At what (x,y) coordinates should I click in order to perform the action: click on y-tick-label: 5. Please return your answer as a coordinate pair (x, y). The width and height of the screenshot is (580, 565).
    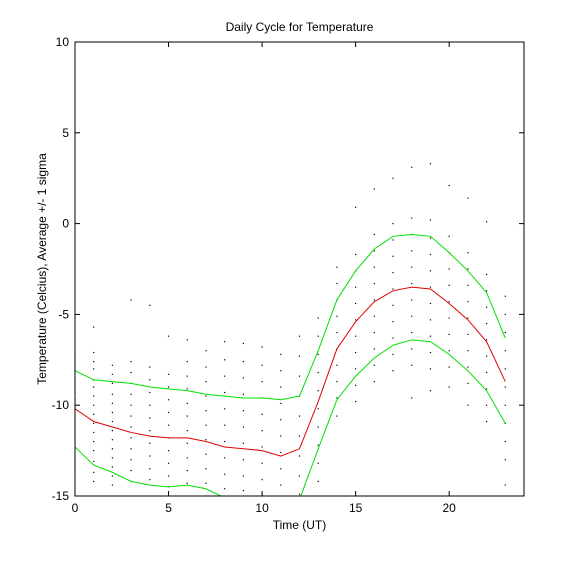
    Looking at the image, I should click on (65, 133).